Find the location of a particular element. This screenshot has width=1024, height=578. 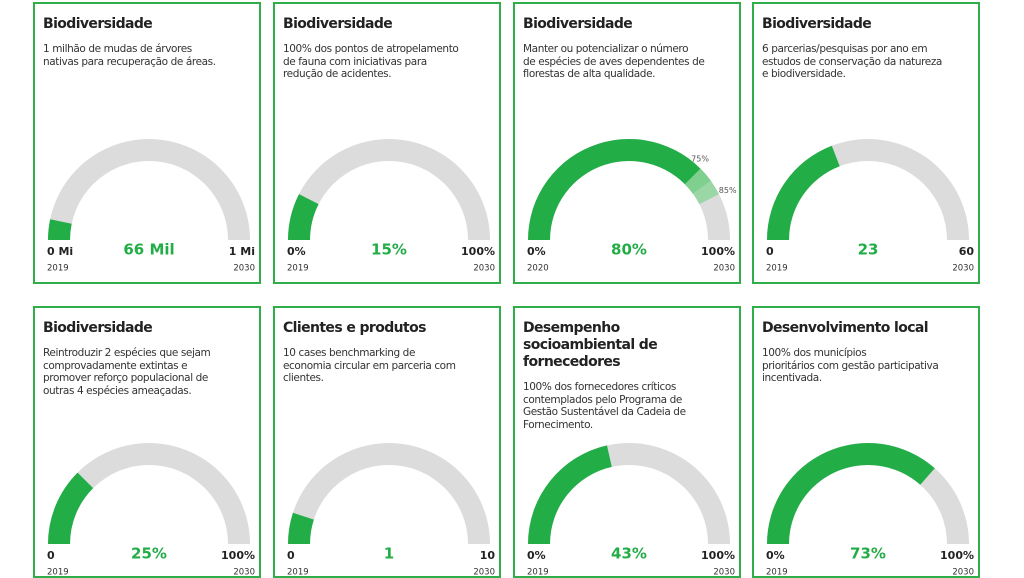

value-label: 73% is located at coordinates (868, 554).